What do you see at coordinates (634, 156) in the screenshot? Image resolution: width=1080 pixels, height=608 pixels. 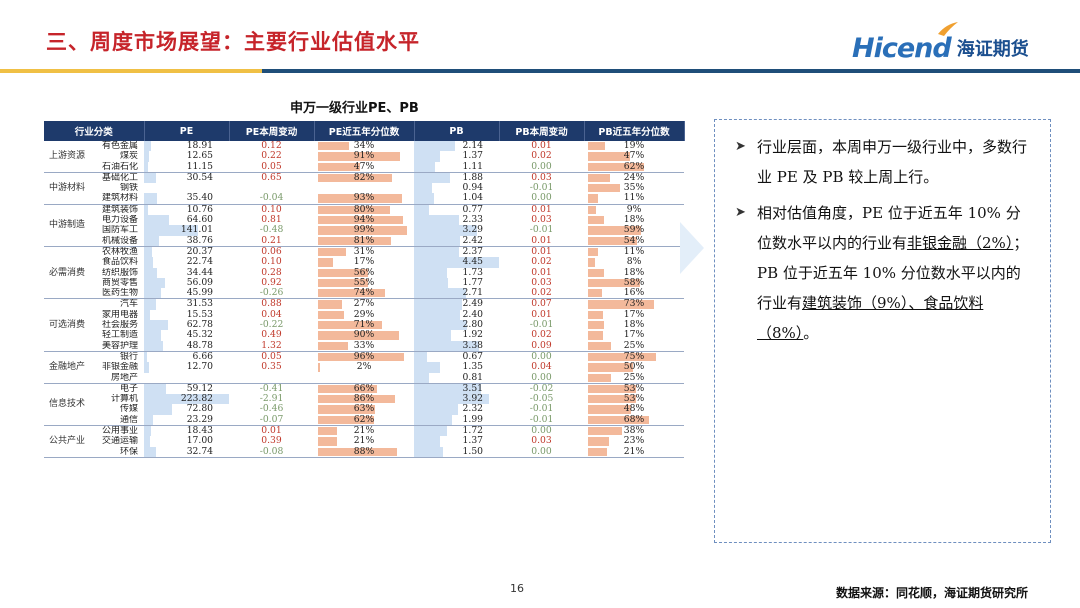 I see `pb-percentile-cell: 47%` at bounding box center [634, 156].